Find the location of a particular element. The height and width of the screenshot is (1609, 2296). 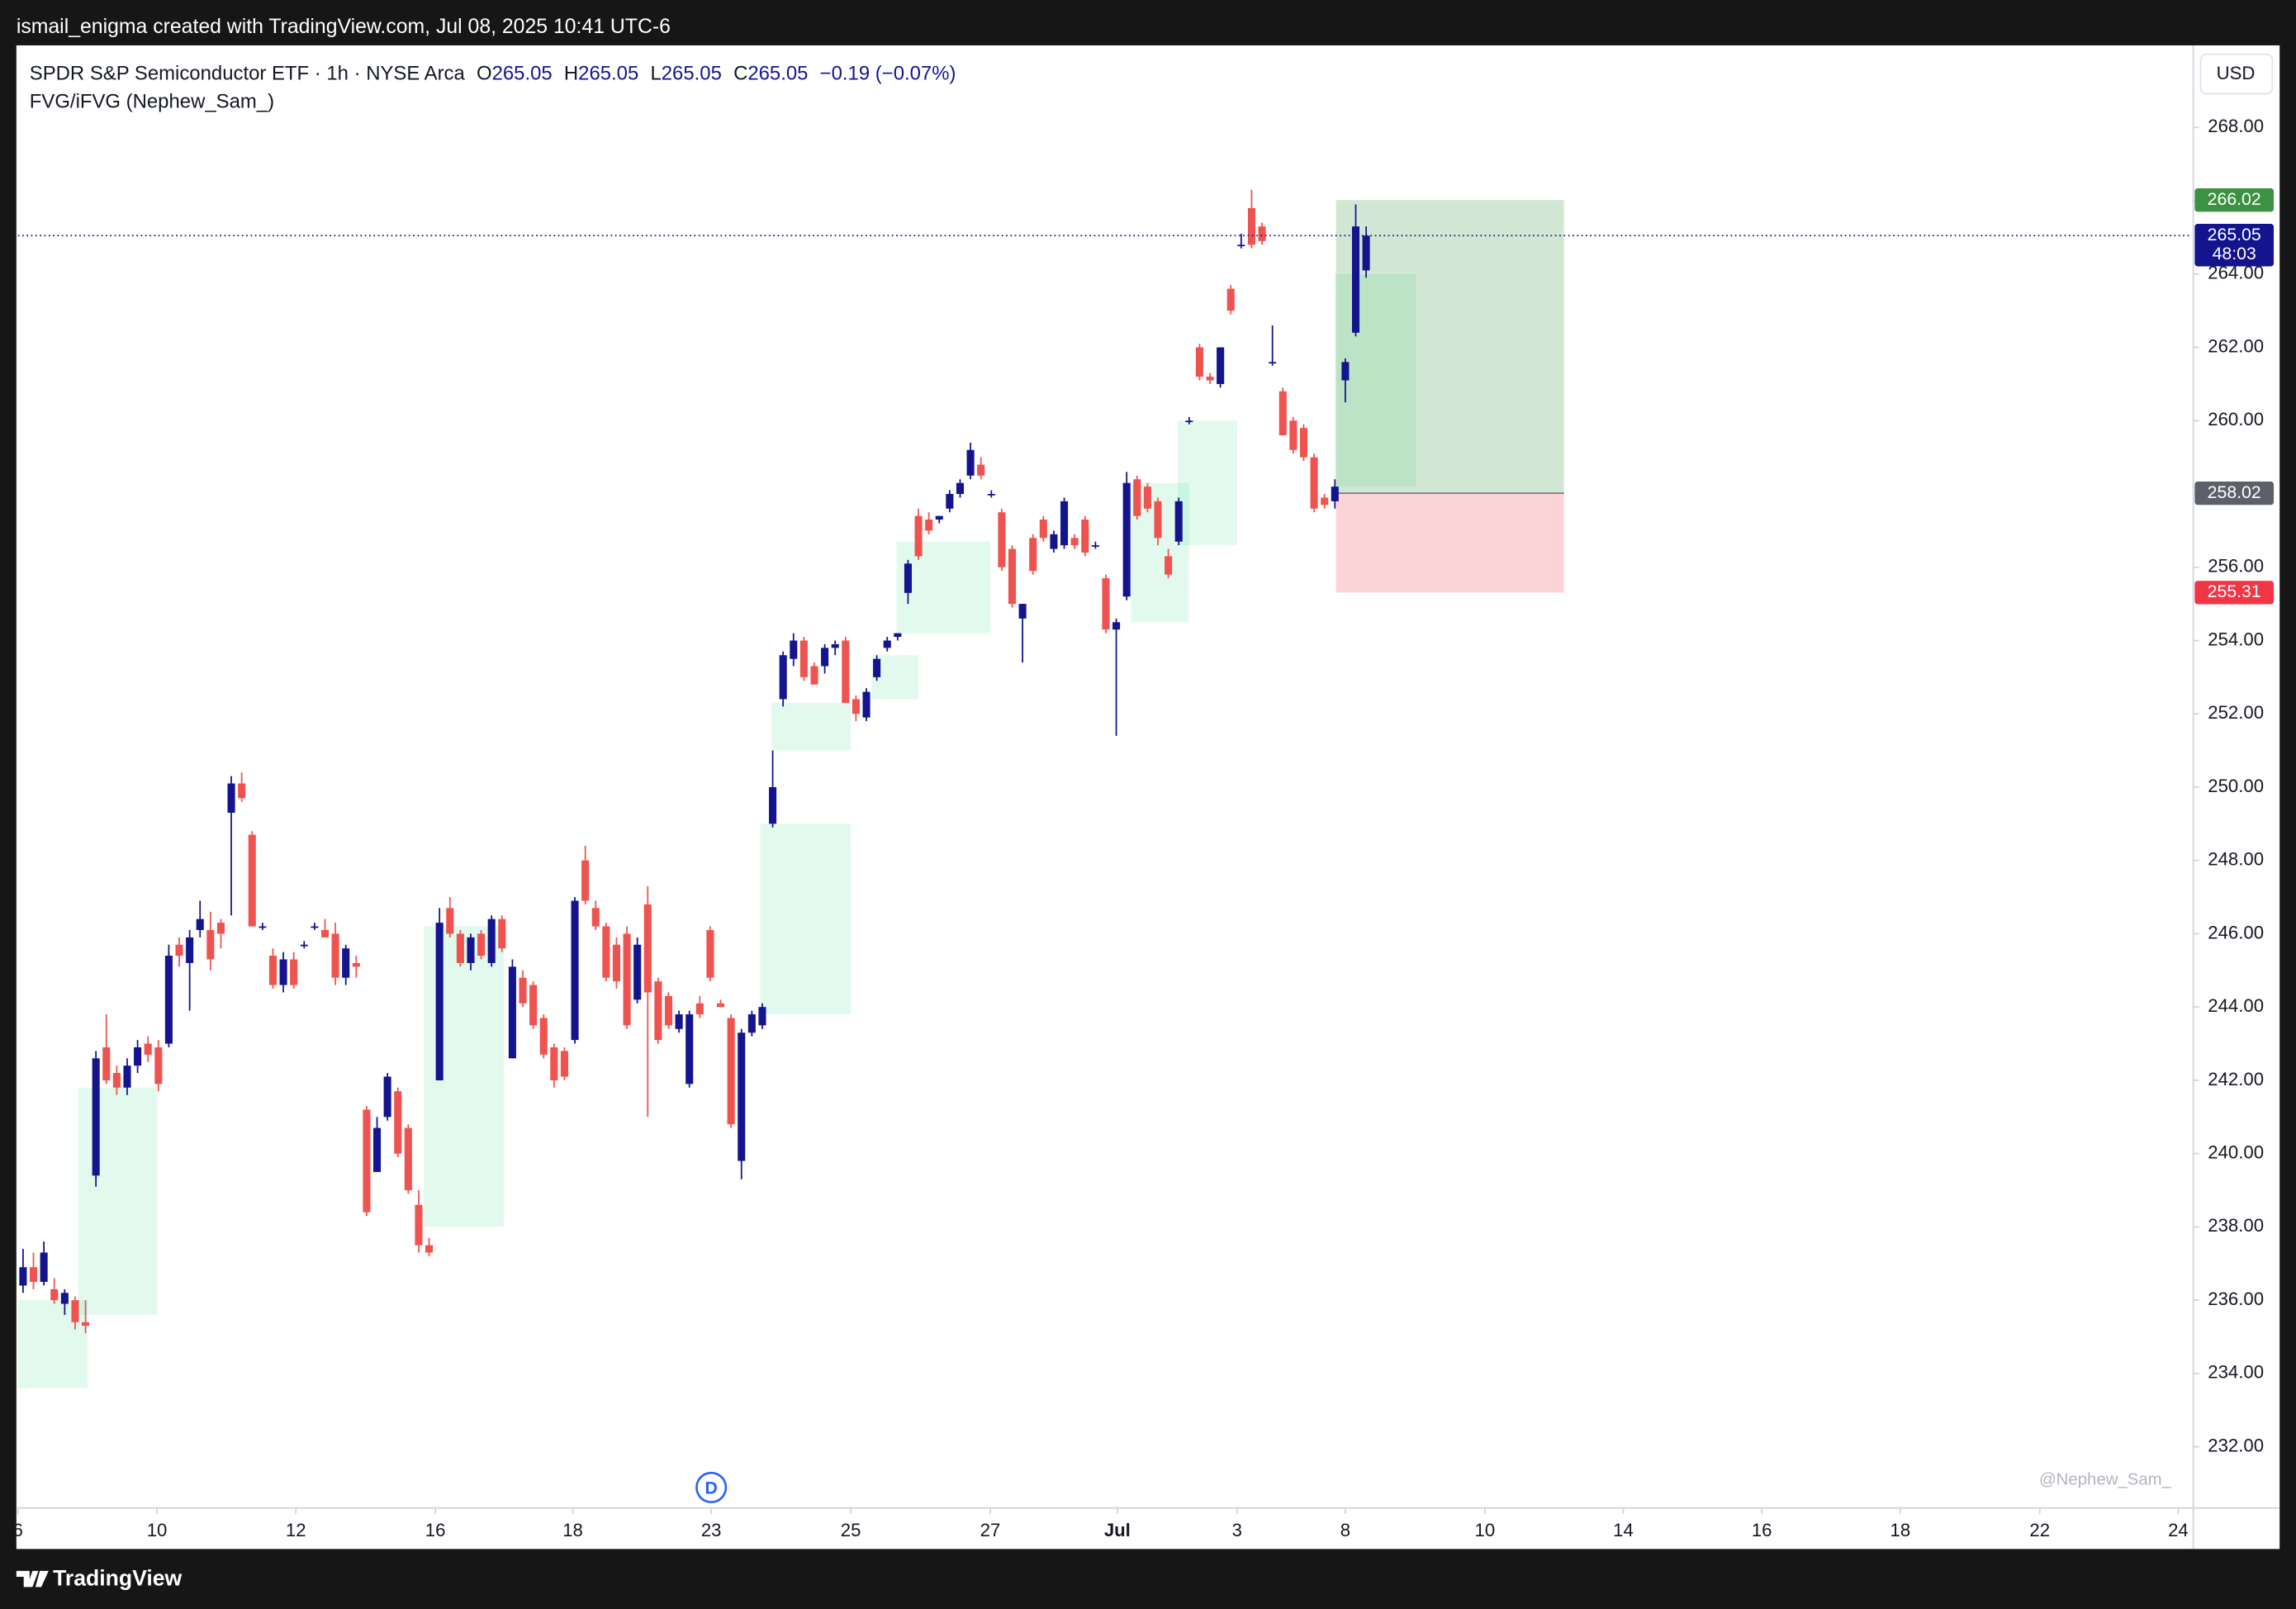

entry-price-label: 258.02 is located at coordinates (2234, 492).